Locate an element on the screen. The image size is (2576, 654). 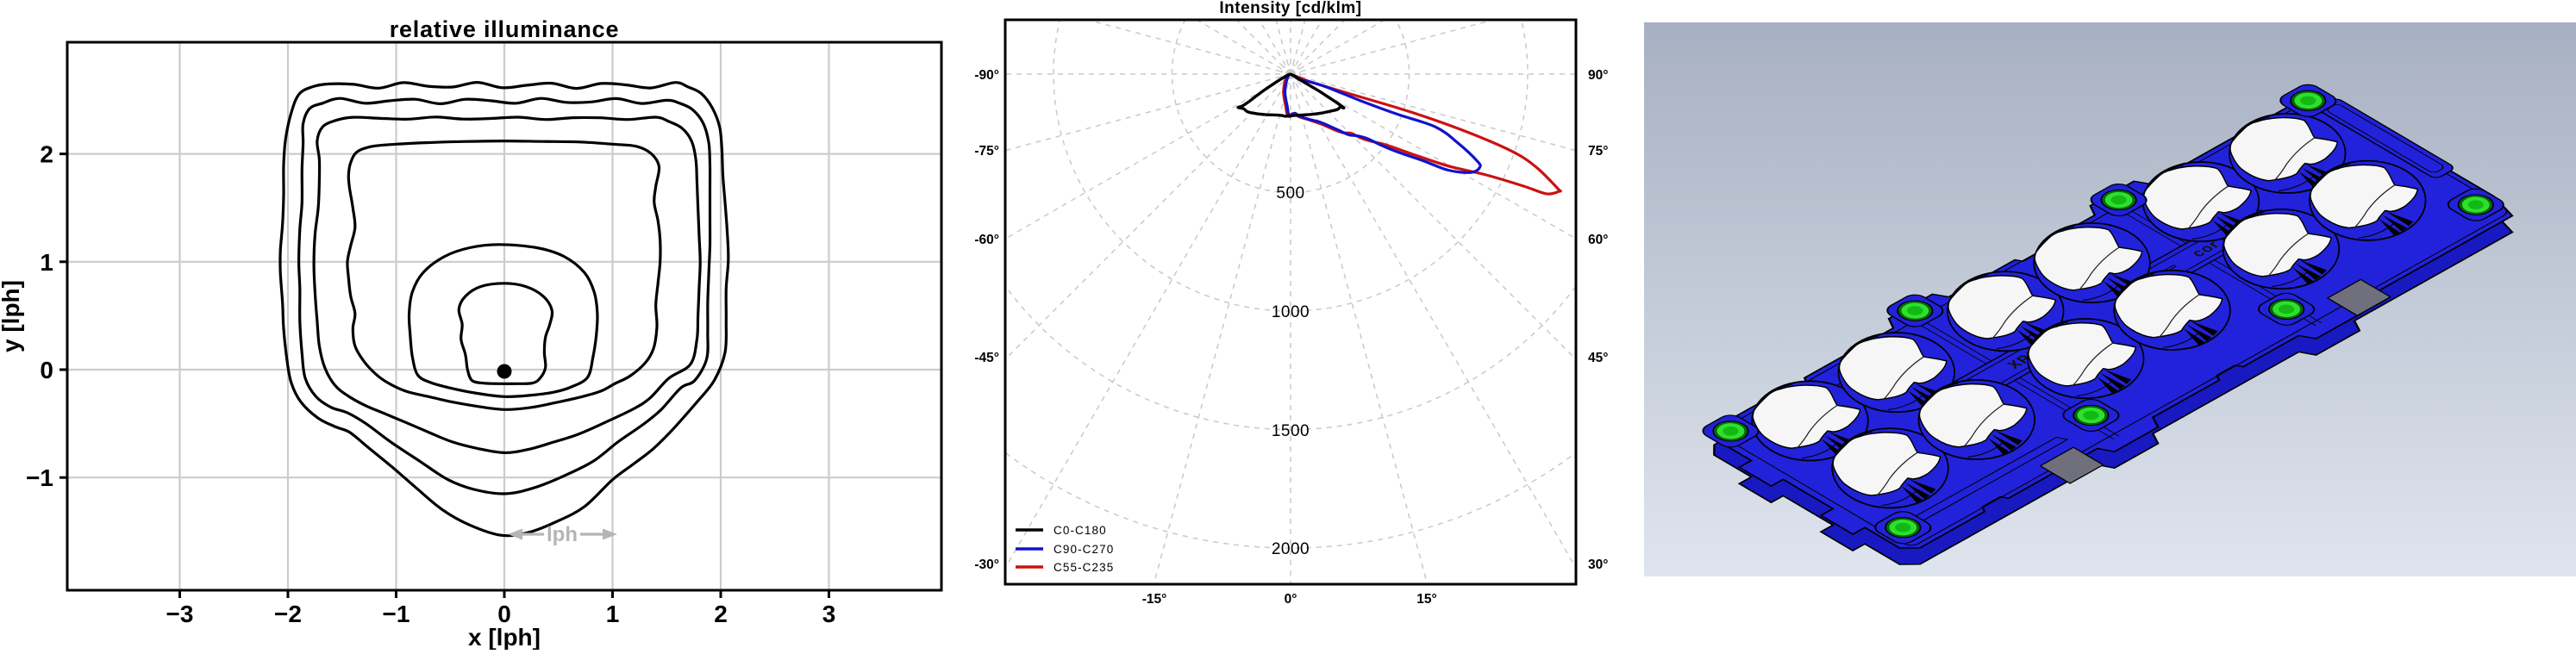
svg-text: 1000 is located at coordinates (1291, 312).